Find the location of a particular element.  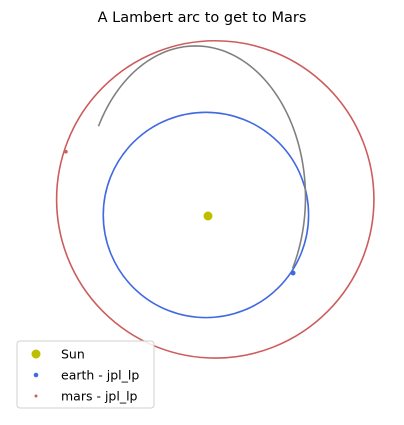

legend-label-mars-jpl-lp: mars - jpl_lp is located at coordinates (99, 396).